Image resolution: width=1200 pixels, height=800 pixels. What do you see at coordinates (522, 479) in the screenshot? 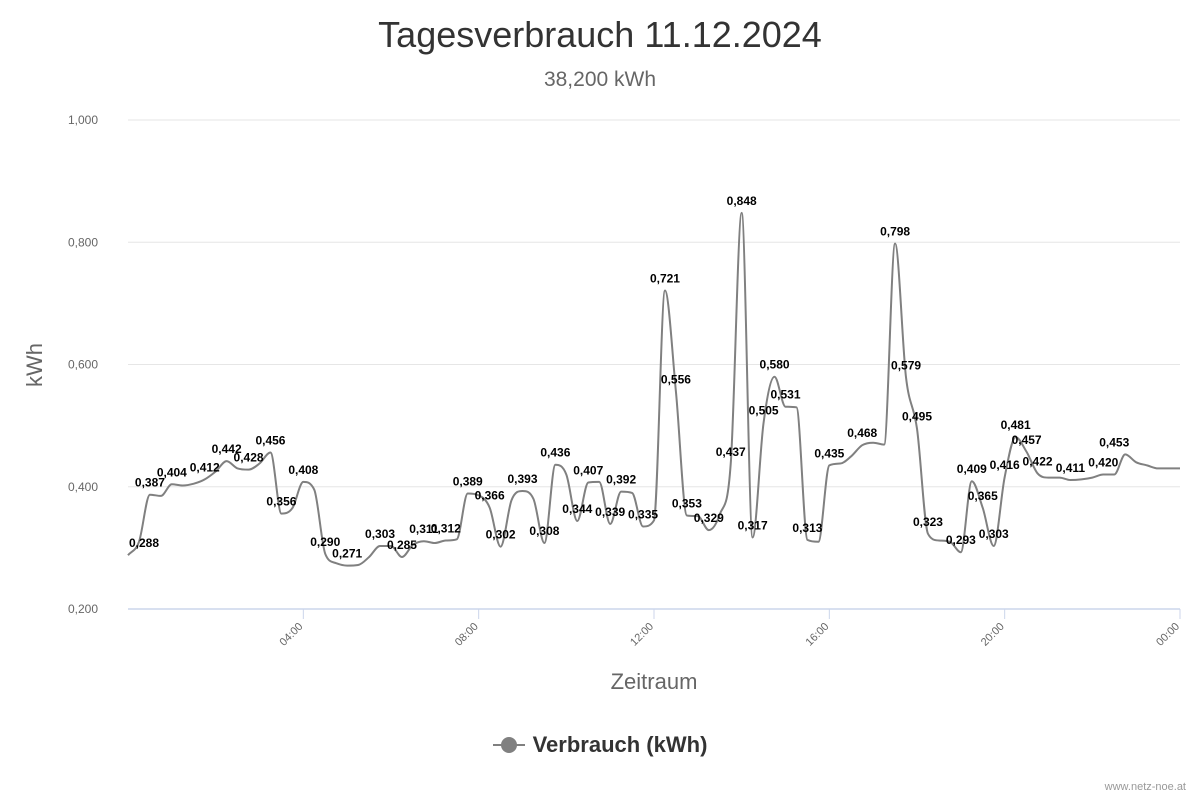
I see `data-label: 0,393` at bounding box center [522, 479].